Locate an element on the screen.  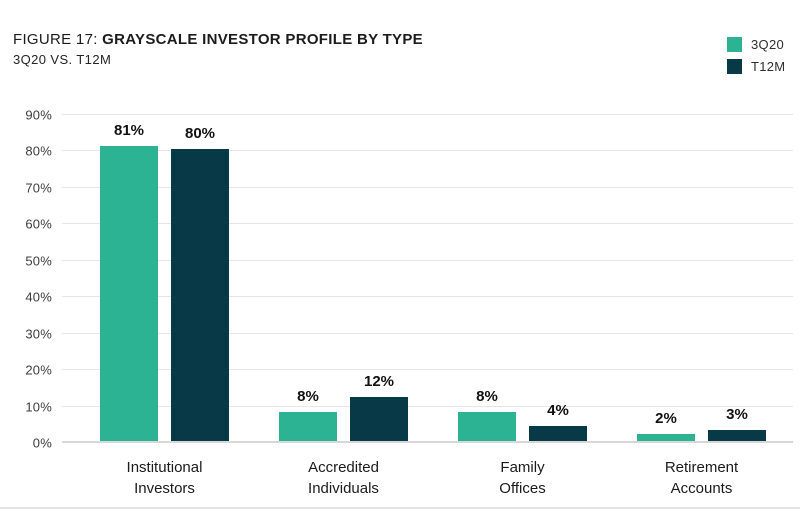
legend-label-t12m: T12M is located at coordinates (768, 66).